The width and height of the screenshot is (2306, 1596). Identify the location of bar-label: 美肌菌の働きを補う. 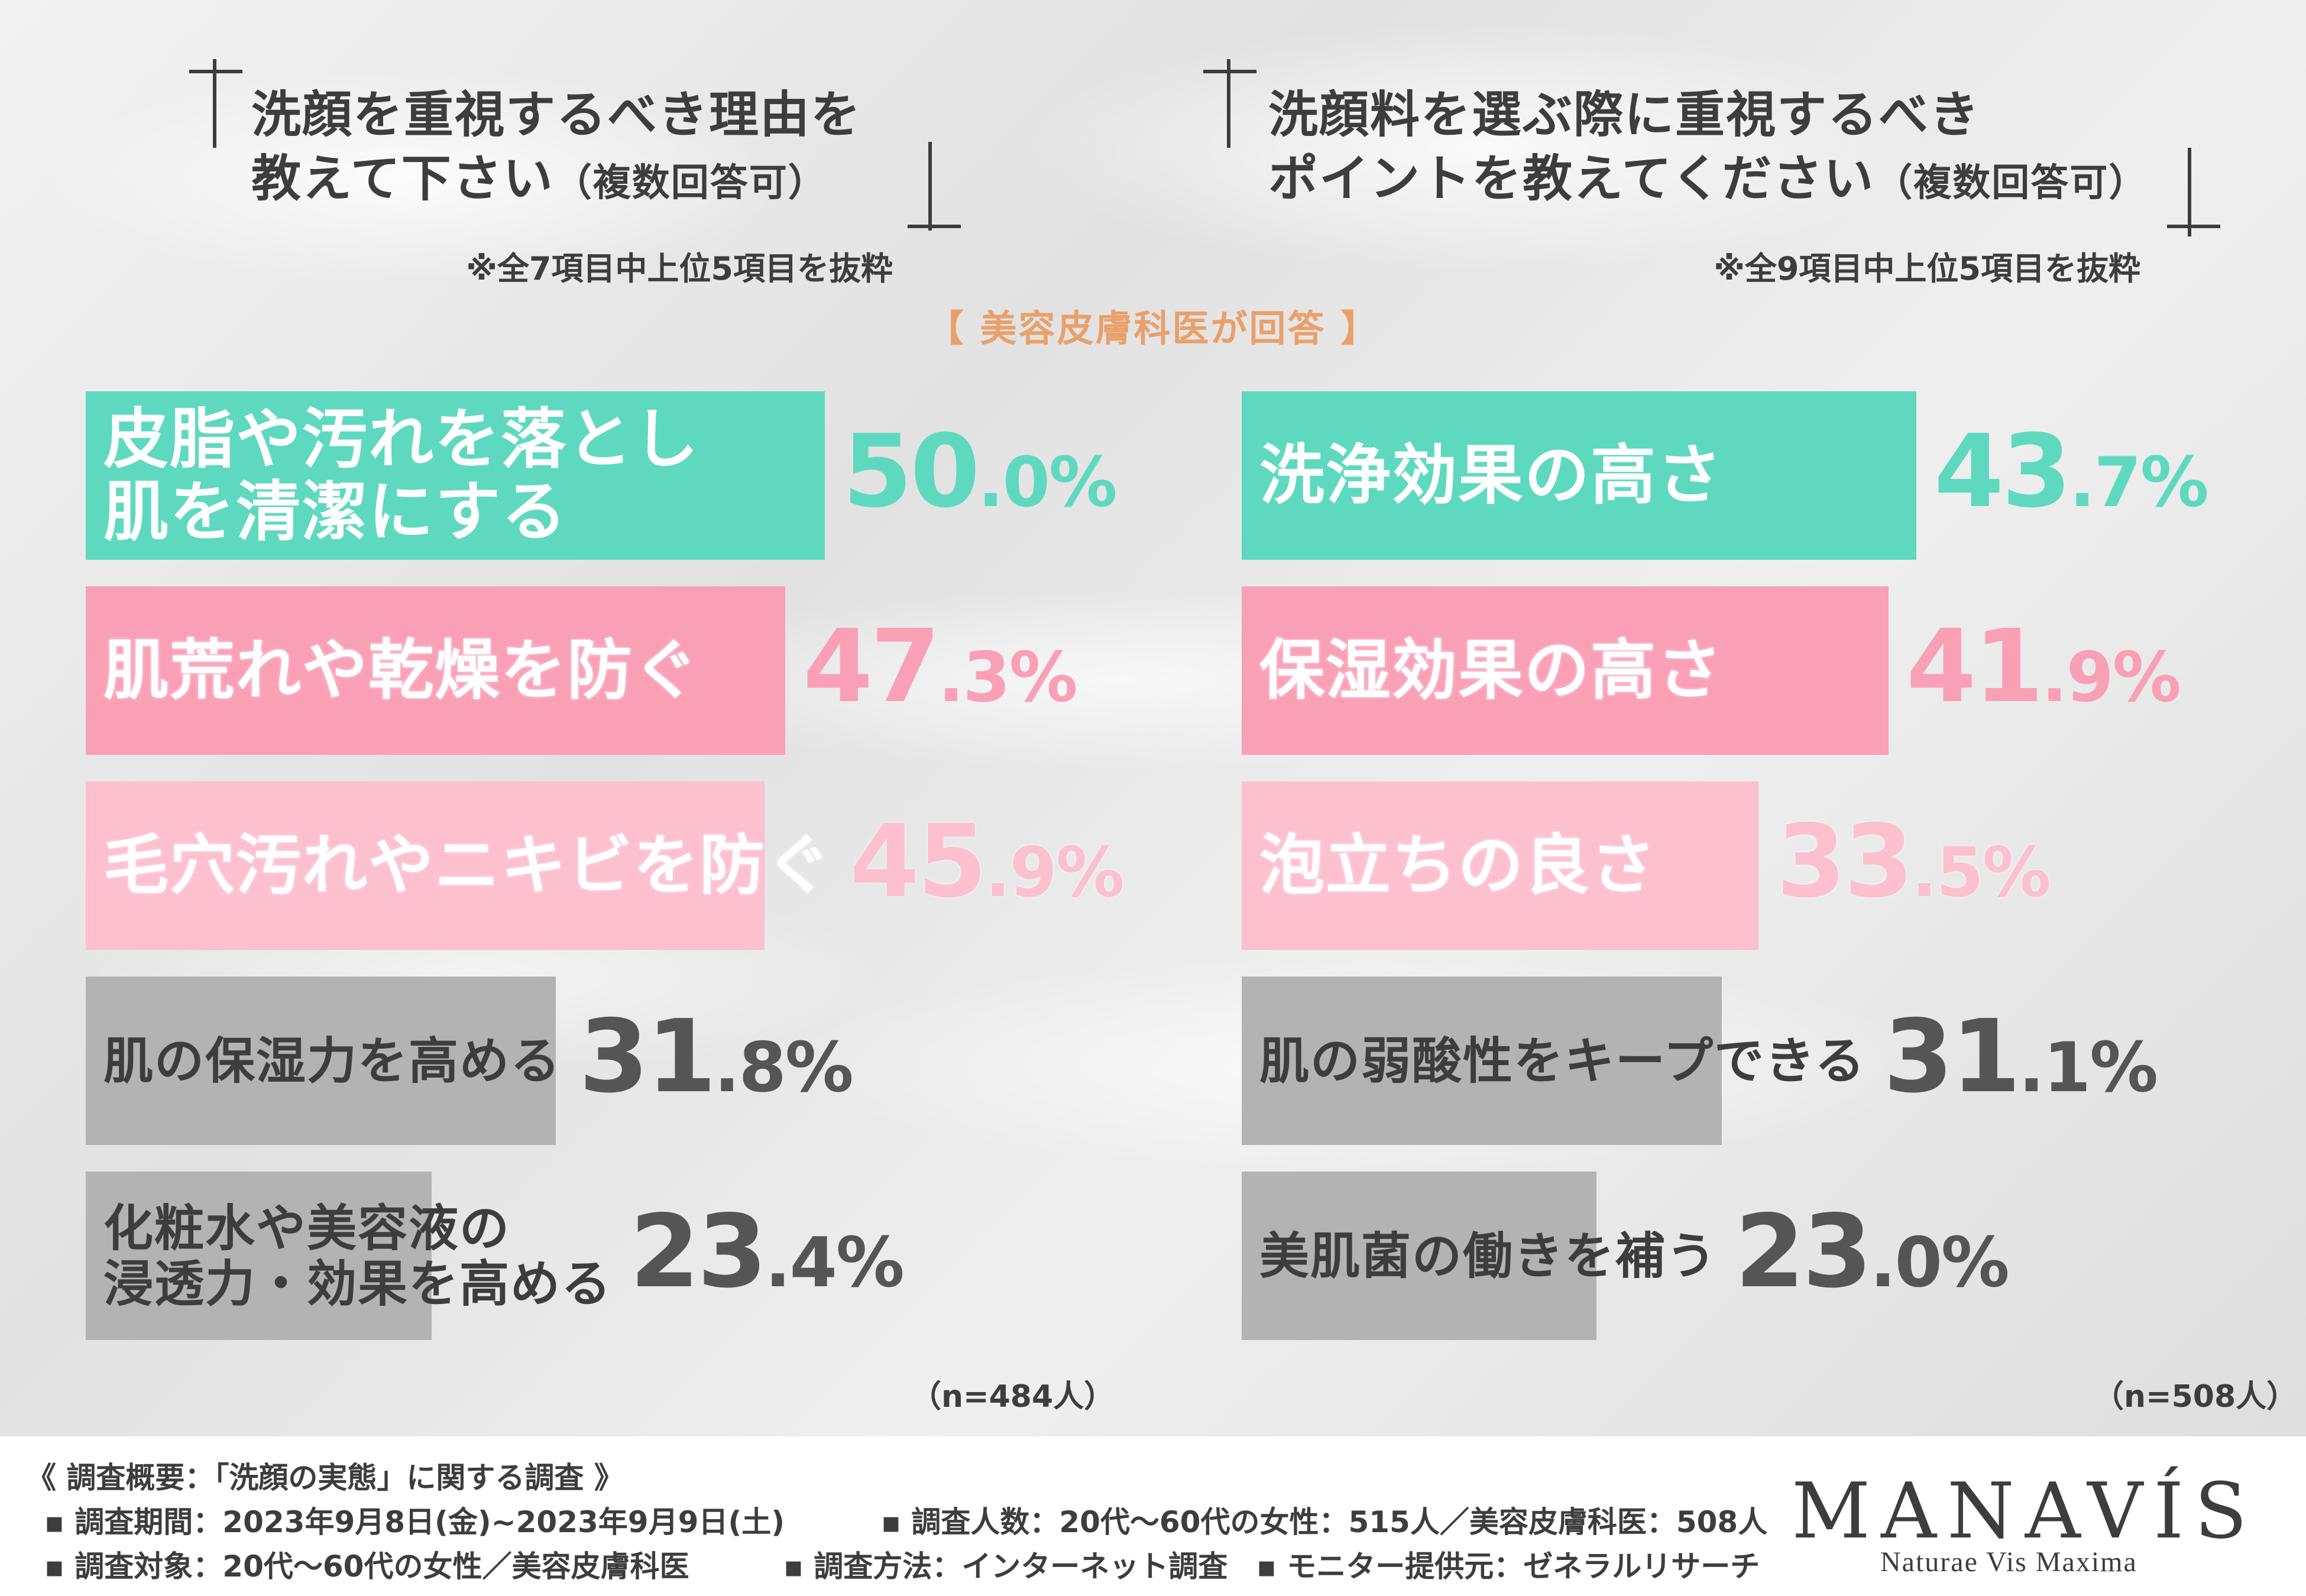
(1488, 1256).